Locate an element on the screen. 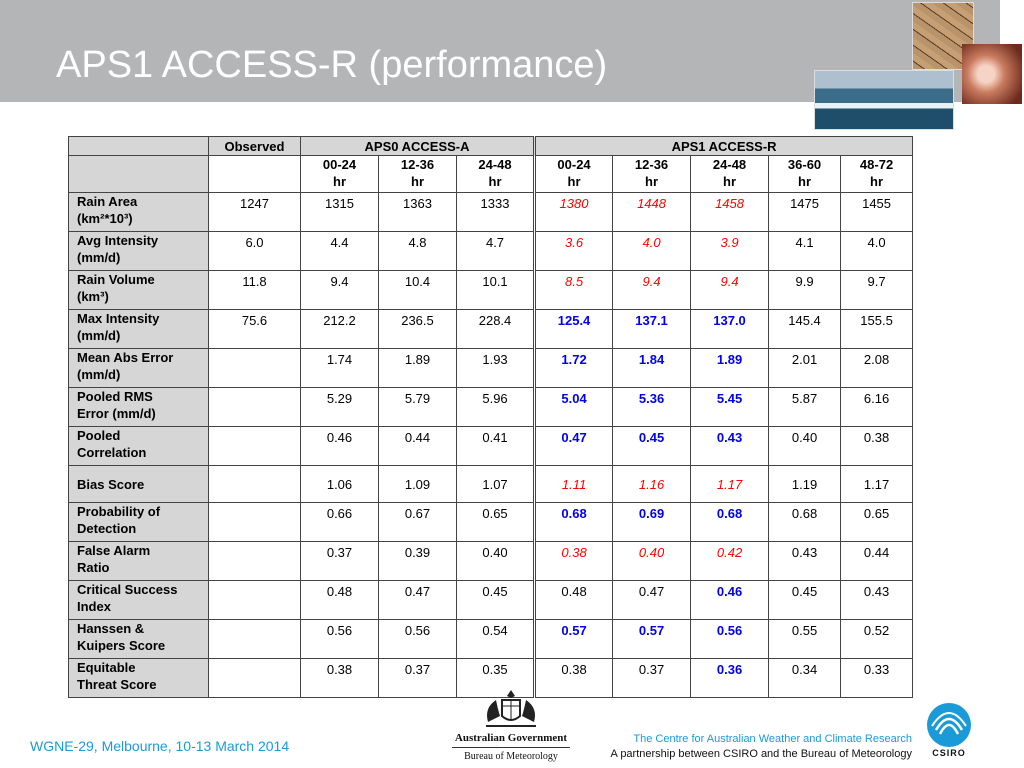  period-range: 00-24 is located at coordinates (339, 164).